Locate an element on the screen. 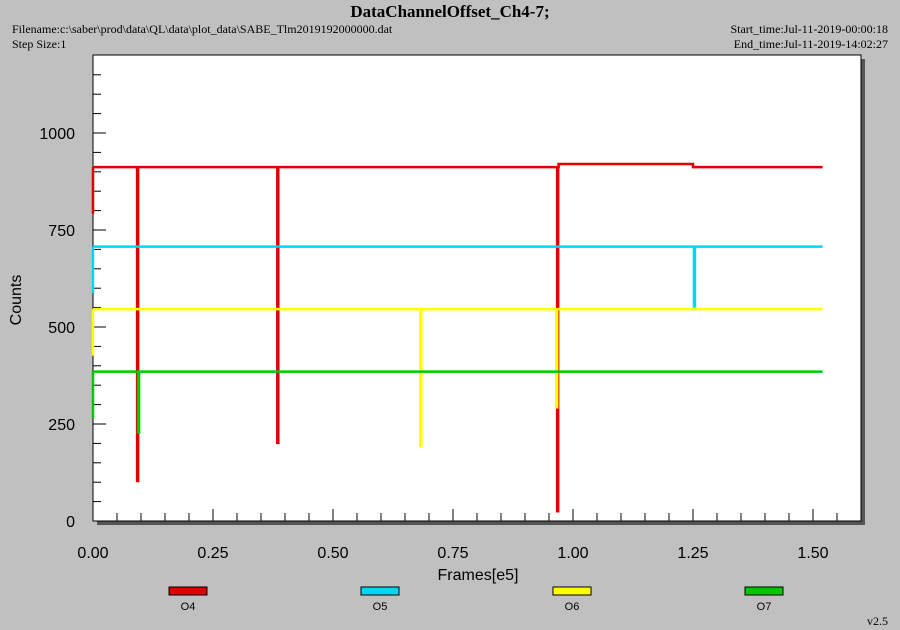  x-tick-label: 1.25 is located at coordinates (692, 553).